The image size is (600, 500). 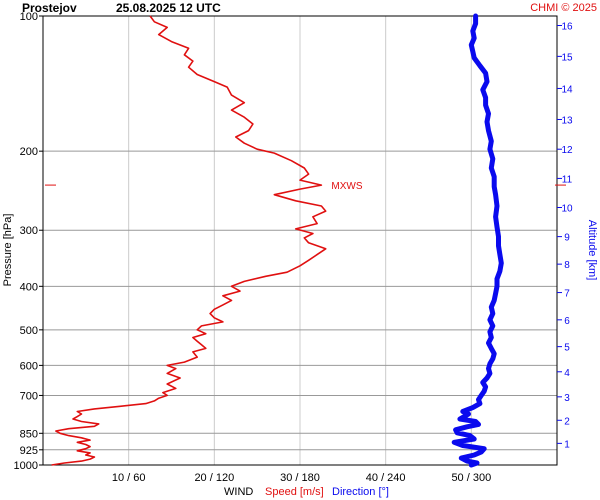 I want to click on y-tick-label: 700, so click(x=29, y=396).